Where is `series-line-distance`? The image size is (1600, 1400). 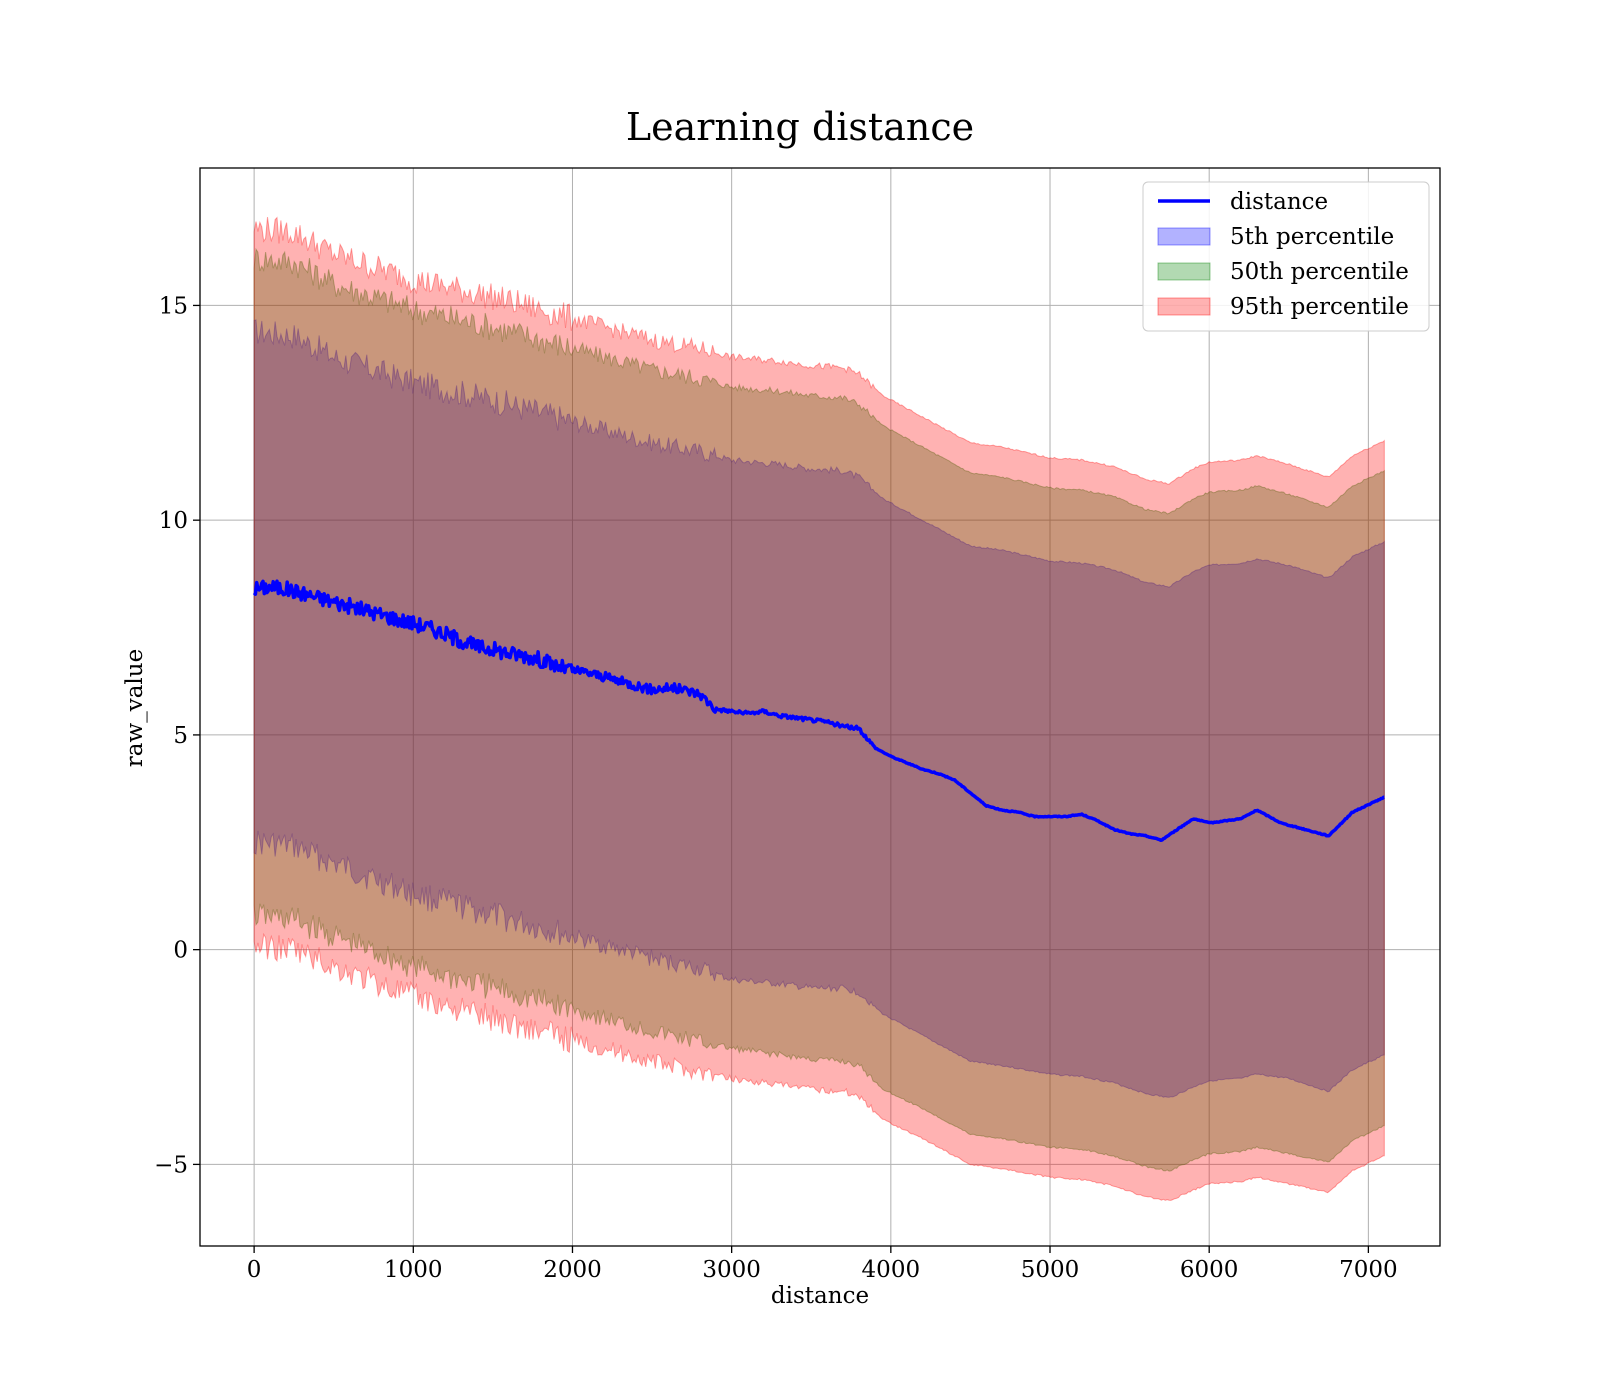
series-line-distance is located at coordinates (819, 711).